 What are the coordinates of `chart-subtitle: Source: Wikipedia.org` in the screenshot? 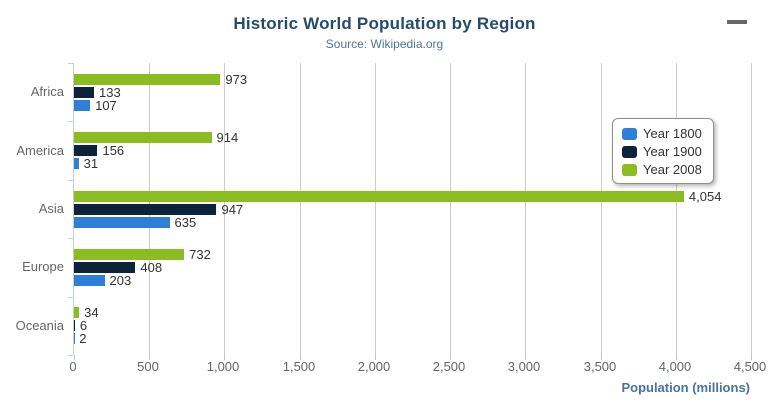 It's located at (384, 44).